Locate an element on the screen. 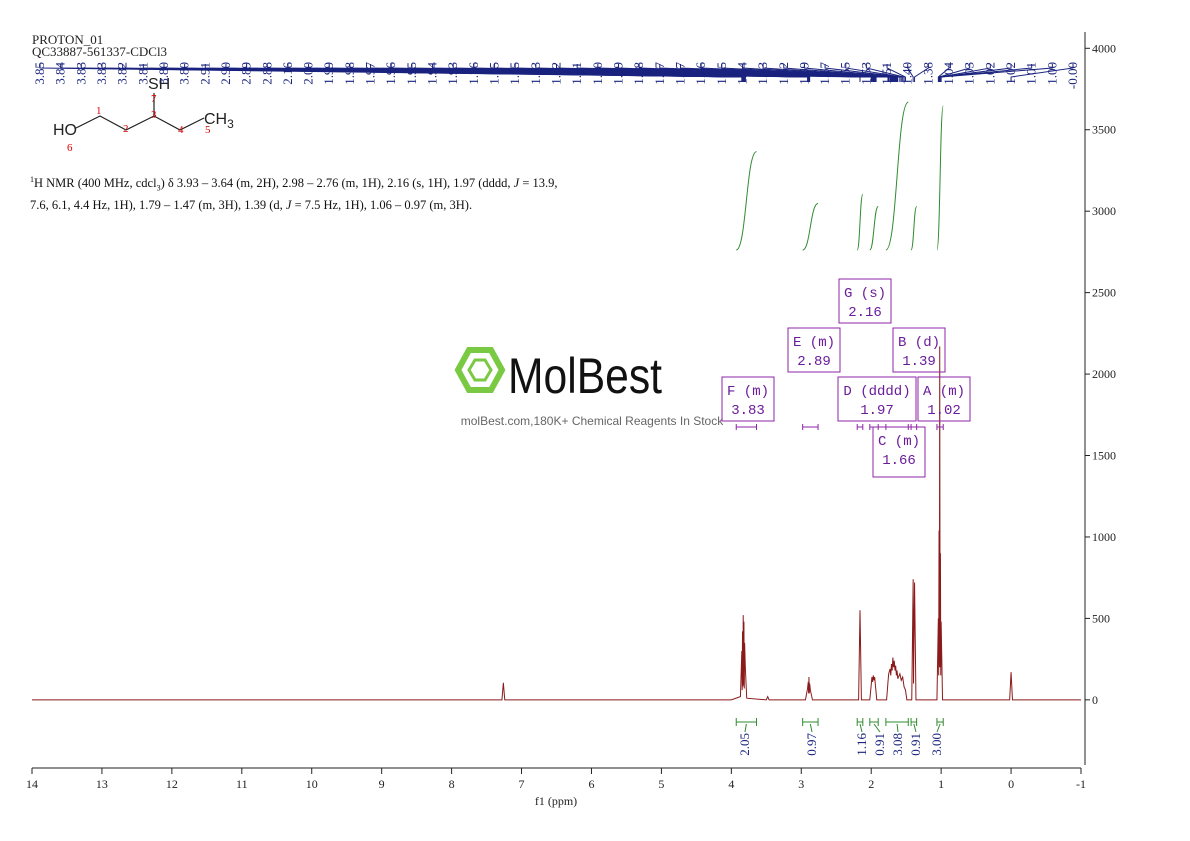 Image resolution: width=1190 pixels, height=841 pixels. x-tick-label: 14 is located at coordinates (32, 784).